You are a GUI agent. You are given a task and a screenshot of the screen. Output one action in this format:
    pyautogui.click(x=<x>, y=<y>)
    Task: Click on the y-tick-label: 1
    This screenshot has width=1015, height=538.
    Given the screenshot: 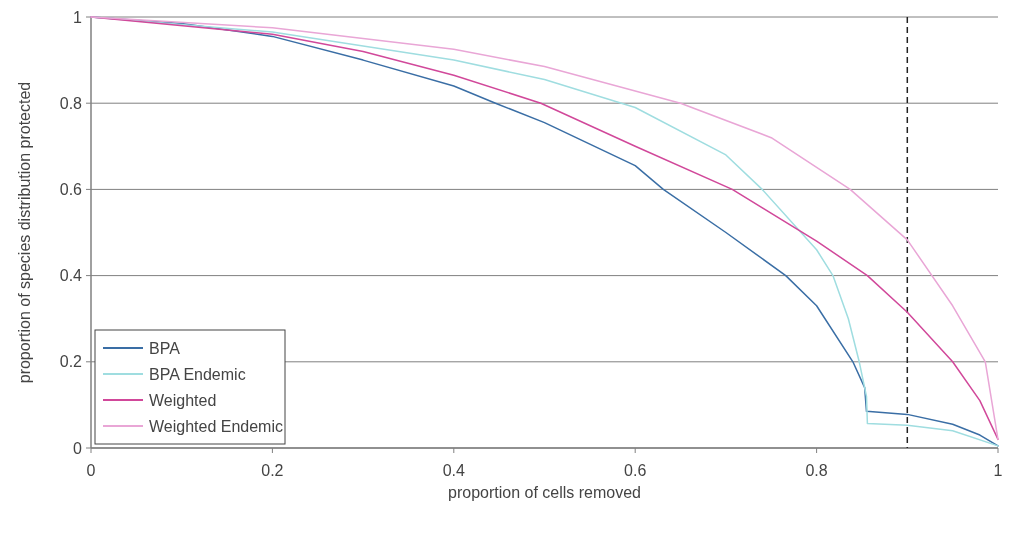 What is the action you would take?
    pyautogui.click(x=78, y=17)
    